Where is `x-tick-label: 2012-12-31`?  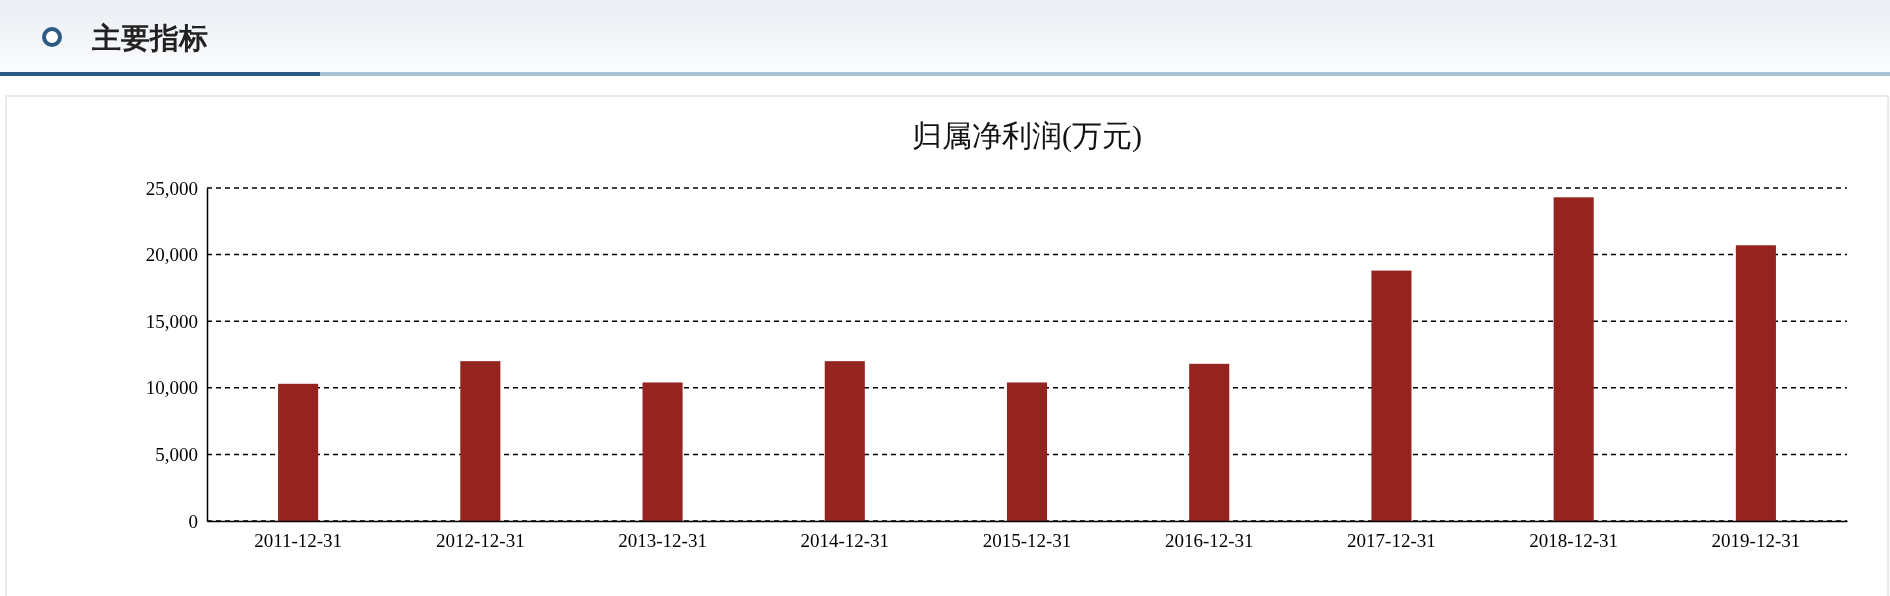 x-tick-label: 2012-12-31 is located at coordinates (480, 540).